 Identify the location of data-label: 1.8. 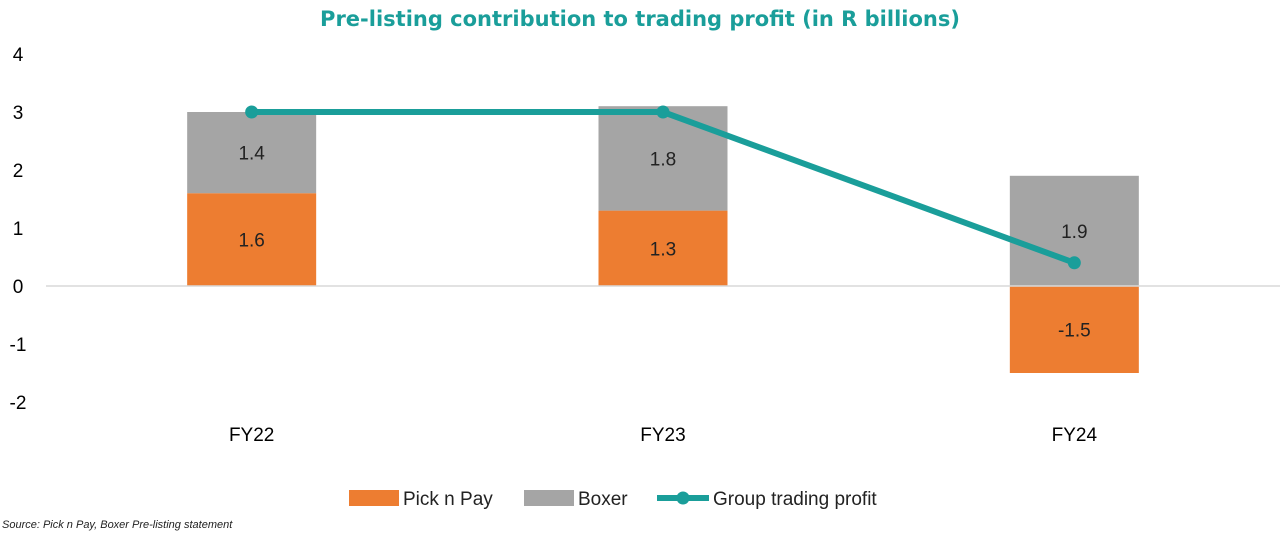
(663, 159).